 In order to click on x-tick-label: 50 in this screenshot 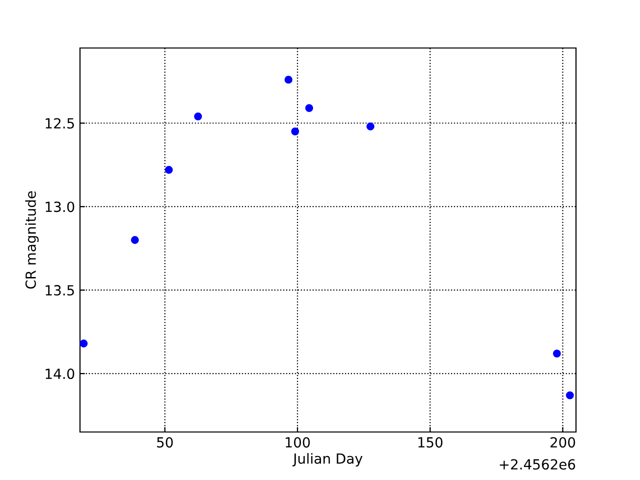, I will do `click(165, 442)`.